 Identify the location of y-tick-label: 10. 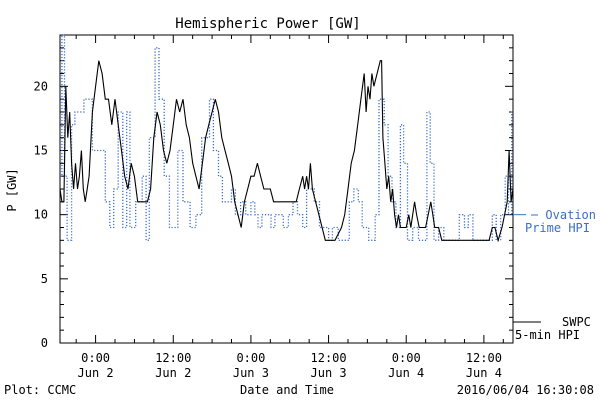
(41, 215).